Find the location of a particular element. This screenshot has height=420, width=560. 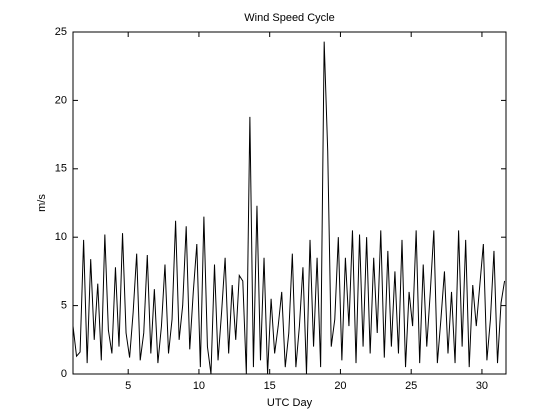

x-tick-label: 30 is located at coordinates (482, 386).